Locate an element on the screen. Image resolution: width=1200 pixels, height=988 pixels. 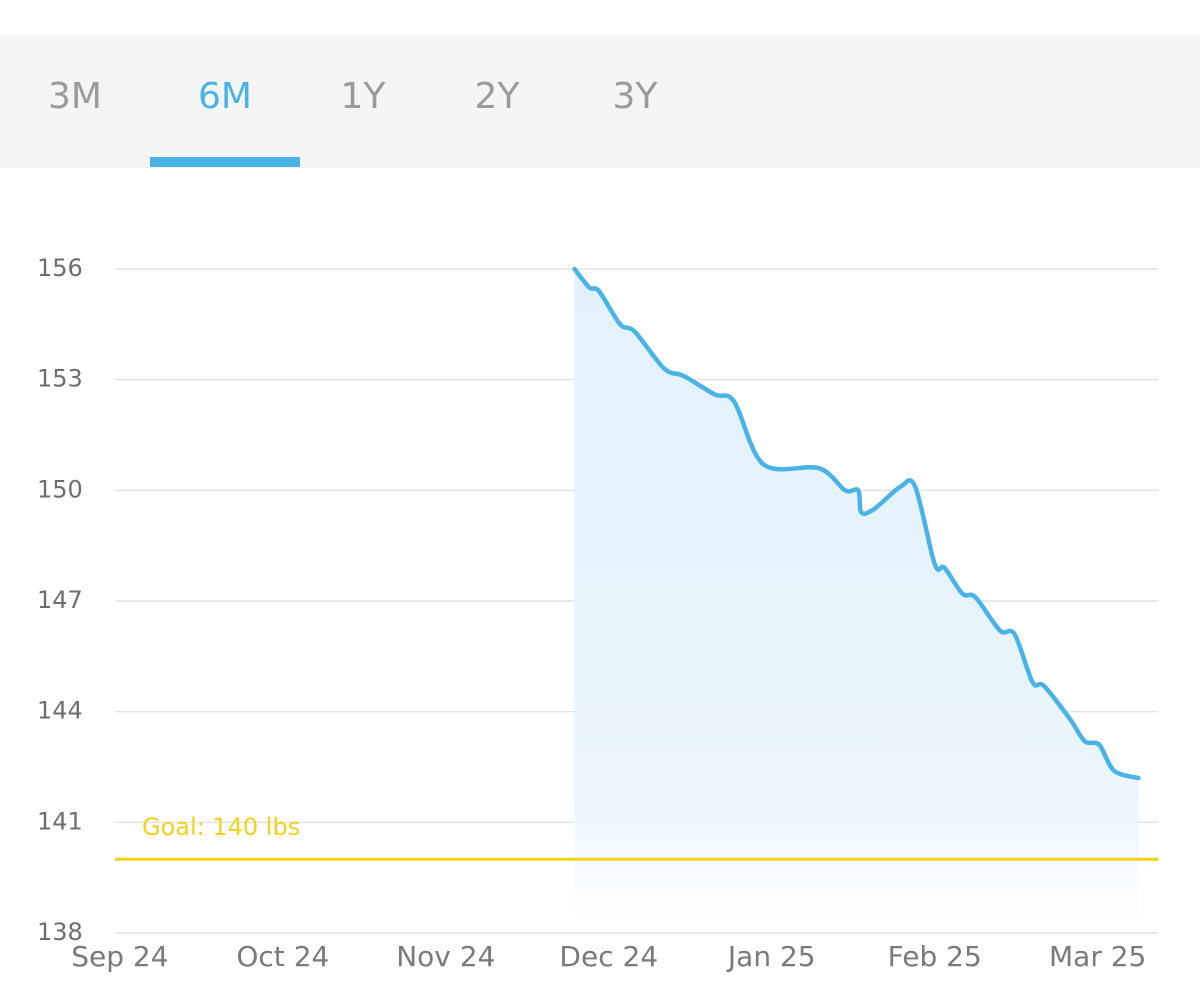
x-tick-label: Nov 24 is located at coordinates (445, 956).